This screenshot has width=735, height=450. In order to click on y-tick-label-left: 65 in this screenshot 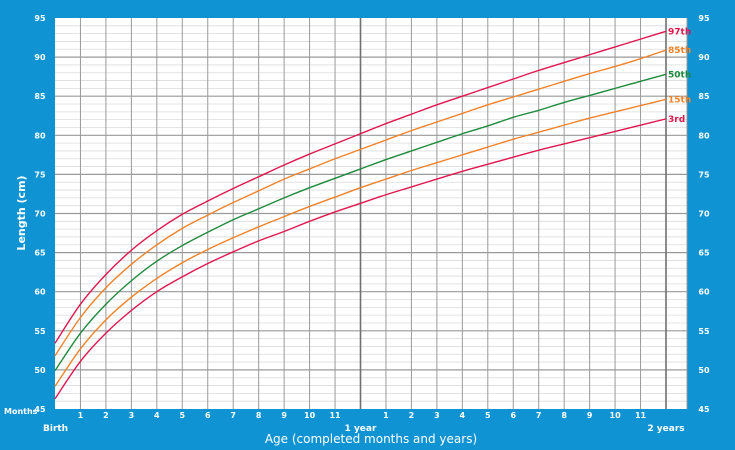, I will do `click(40, 253)`.